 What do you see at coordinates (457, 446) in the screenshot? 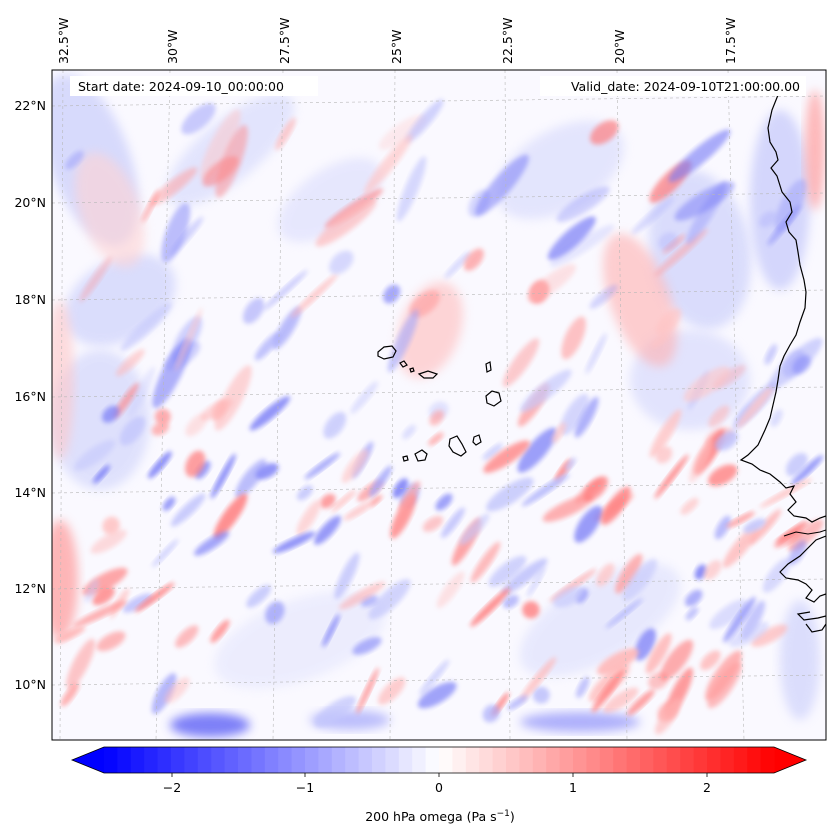
I see `island-santiago` at bounding box center [457, 446].